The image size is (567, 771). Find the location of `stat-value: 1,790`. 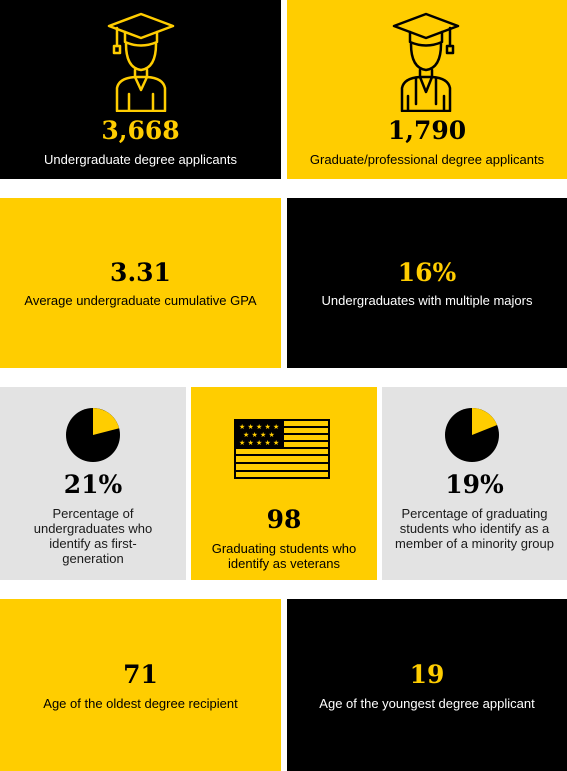

stat-value: 1,790 is located at coordinates (427, 130).